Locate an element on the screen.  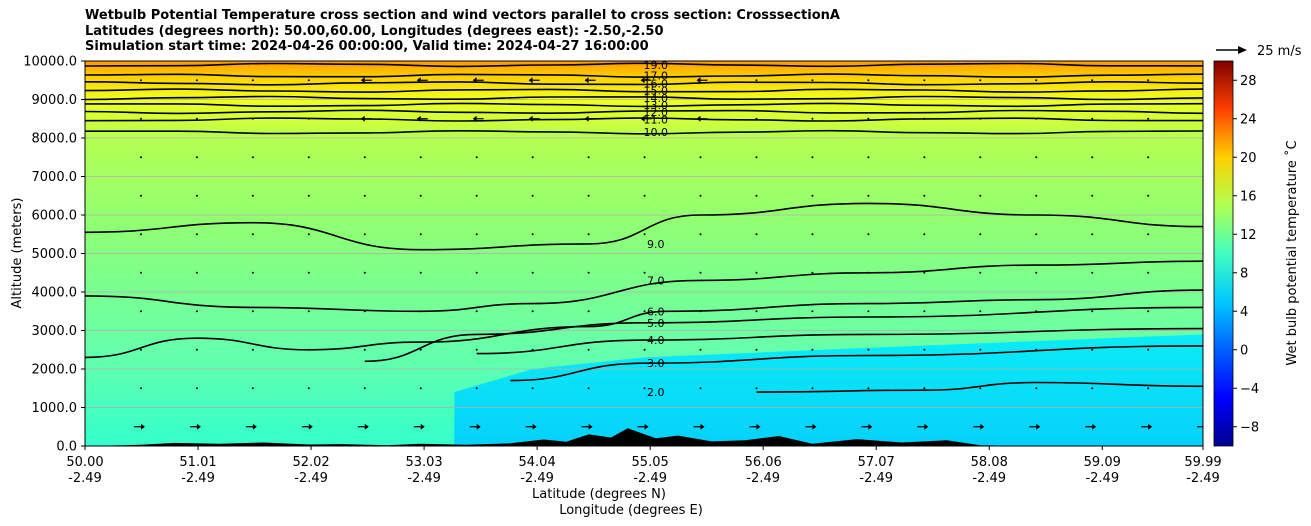
y-tick-label: 4000.0 is located at coordinates (55, 293).